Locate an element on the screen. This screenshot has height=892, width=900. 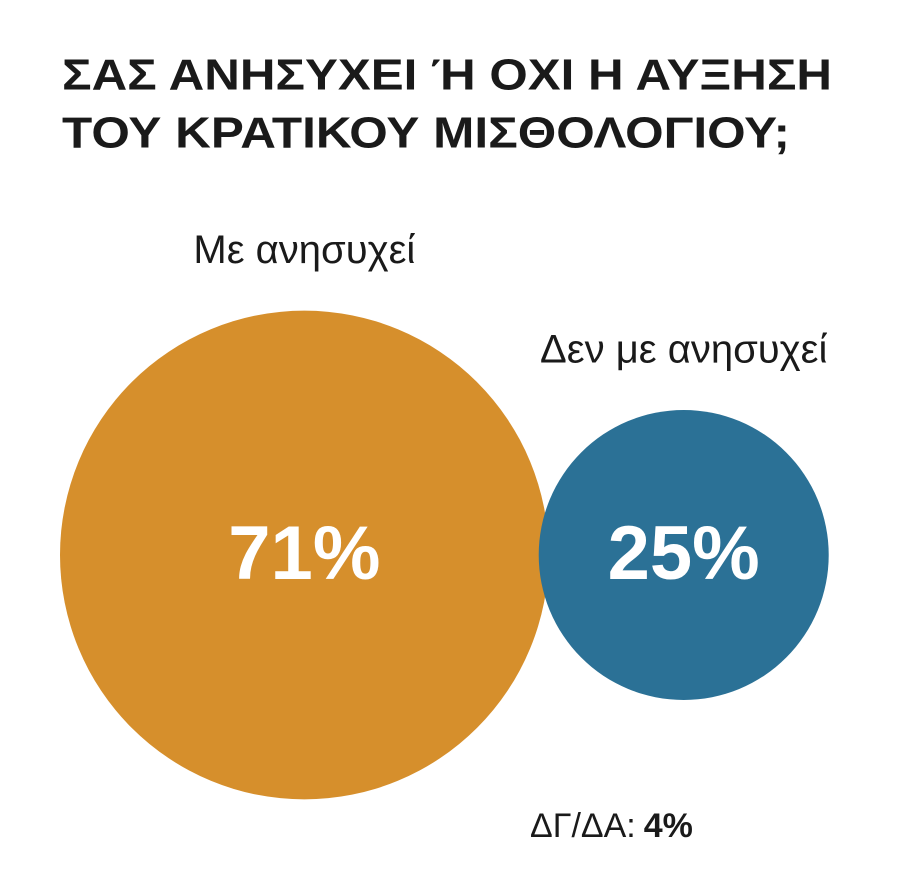
value-label: 25% is located at coordinates (684, 553).